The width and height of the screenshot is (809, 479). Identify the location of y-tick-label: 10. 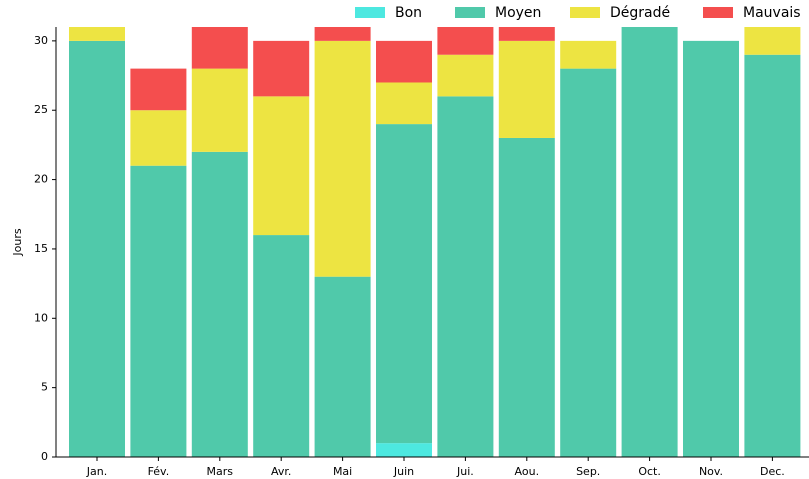
(41, 317).